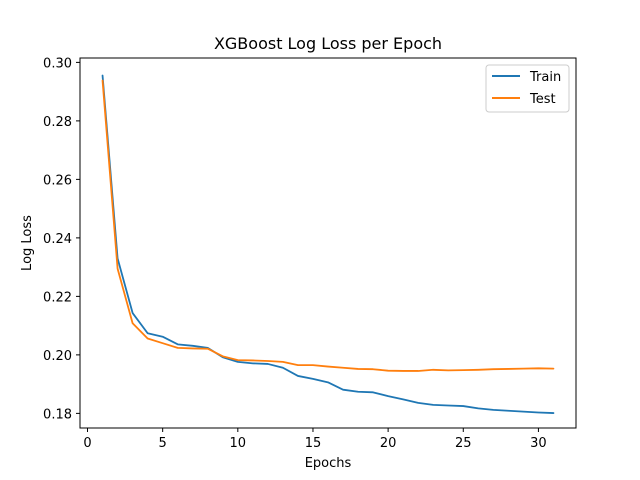 The height and width of the screenshot is (480, 640). Describe the element at coordinates (57, 180) in the screenshot. I see `y-tick-label: 0.26` at that location.